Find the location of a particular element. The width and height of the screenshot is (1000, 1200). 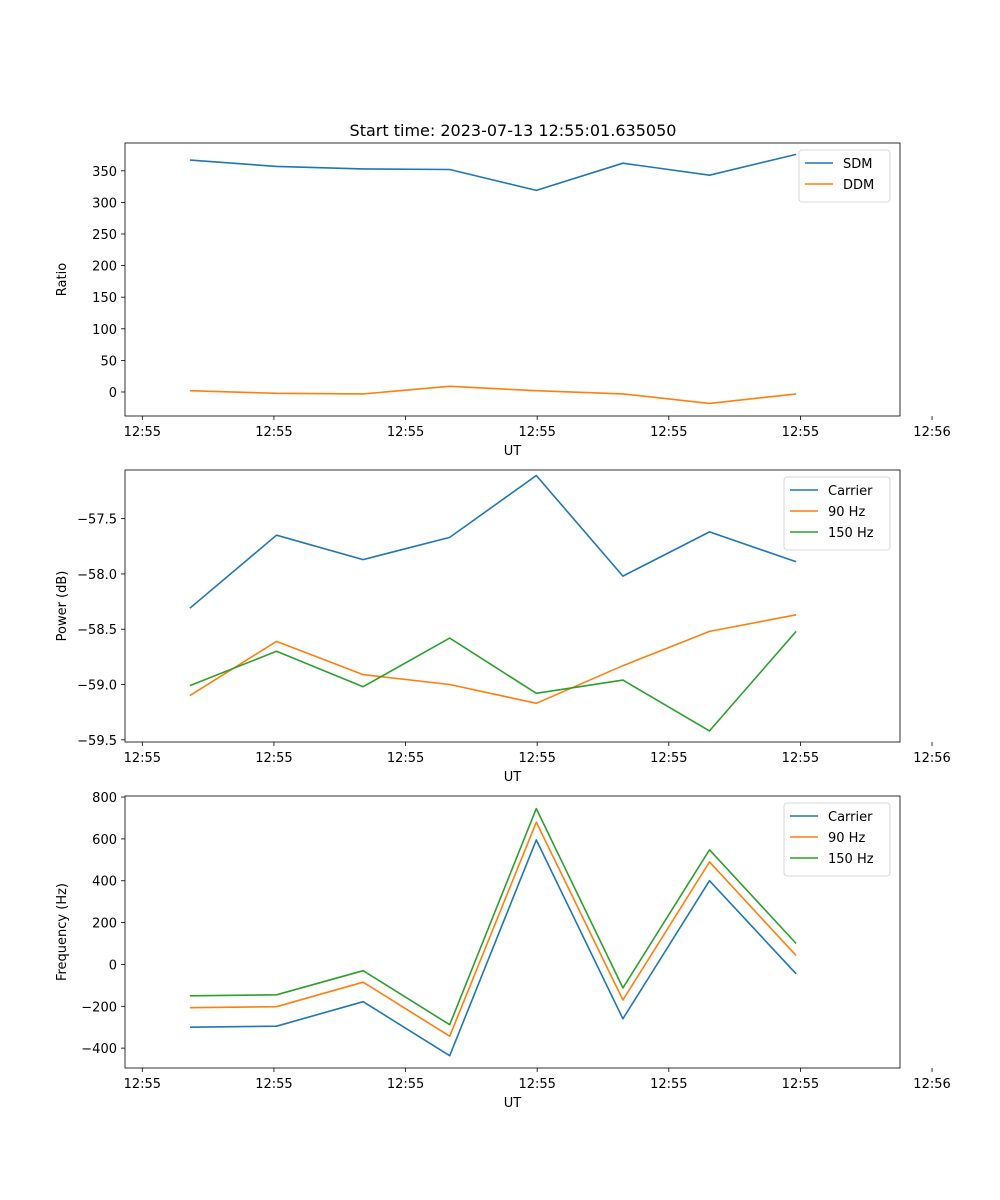

chart-2-series-carrier-line is located at coordinates (493, 948).